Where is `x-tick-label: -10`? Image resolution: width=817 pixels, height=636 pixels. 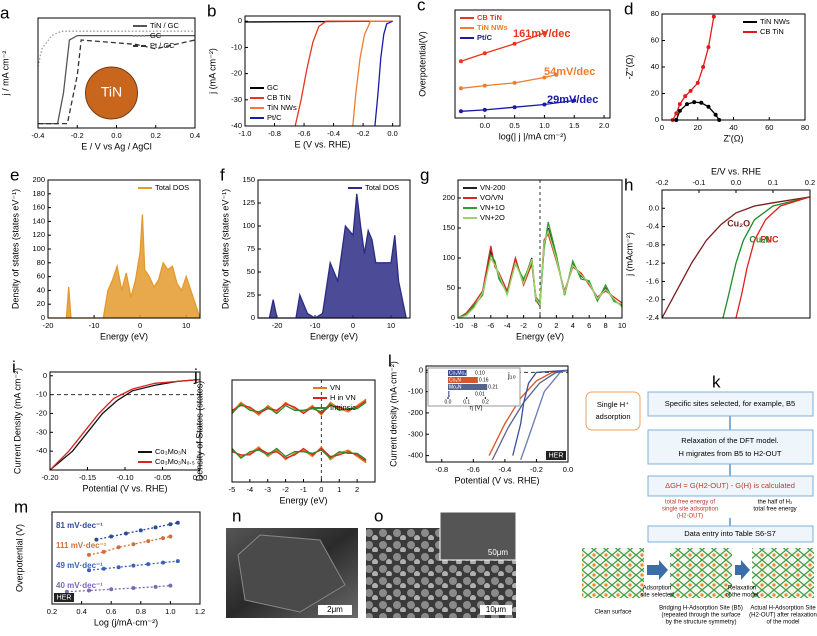 x-tick-label: -10 is located at coordinates (94, 325).